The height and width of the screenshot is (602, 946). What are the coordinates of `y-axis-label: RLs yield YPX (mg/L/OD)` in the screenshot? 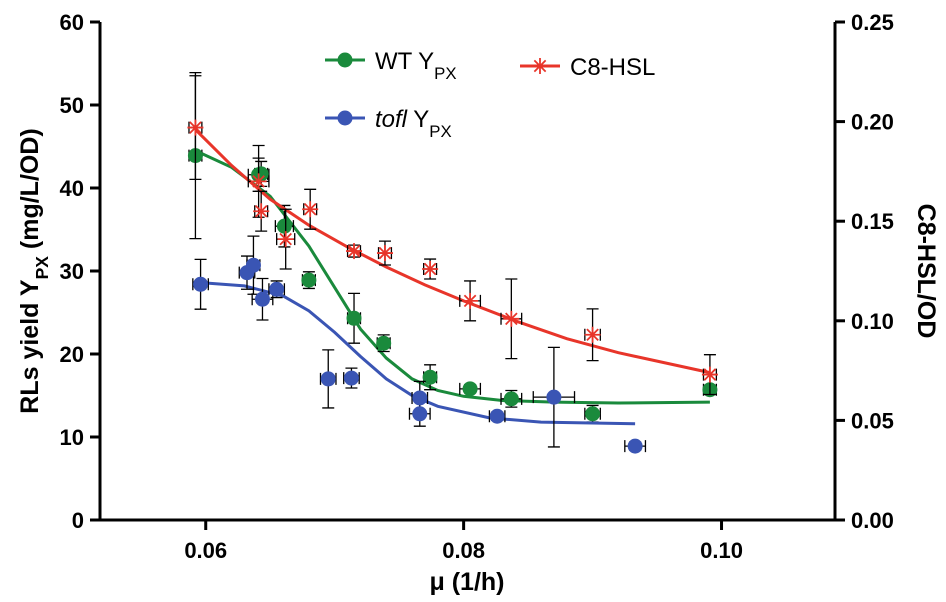 It's located at (34, 270).